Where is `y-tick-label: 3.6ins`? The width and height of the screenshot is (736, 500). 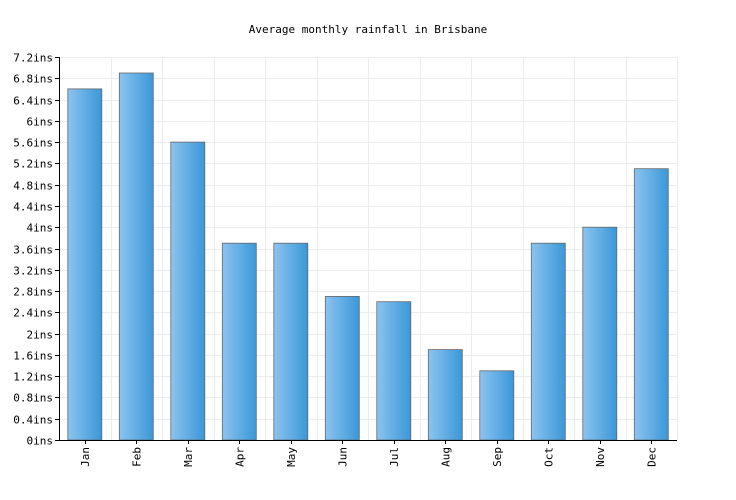 y-tick-label: 3.6ins is located at coordinates (33, 250).